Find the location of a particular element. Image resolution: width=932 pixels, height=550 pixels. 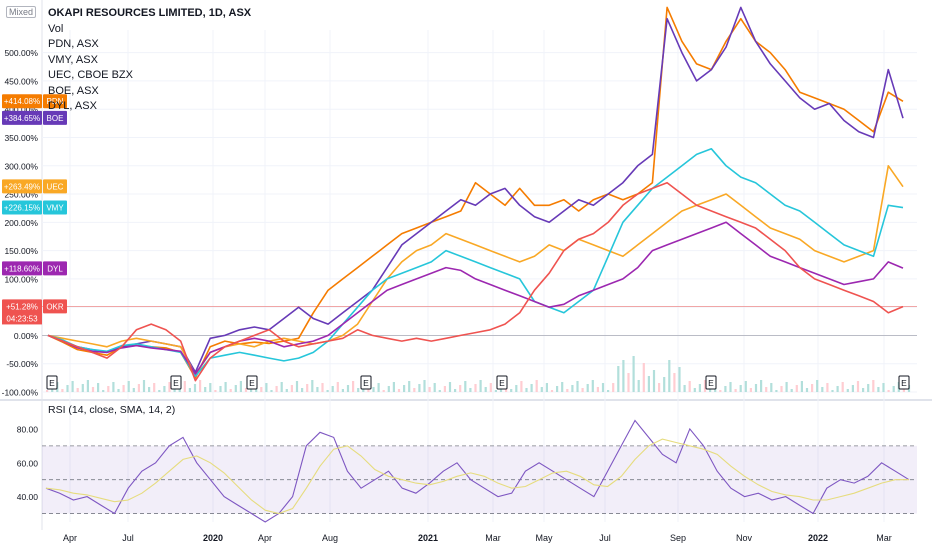

legend-item: UEC, CBOE BZX is located at coordinates (90, 75).